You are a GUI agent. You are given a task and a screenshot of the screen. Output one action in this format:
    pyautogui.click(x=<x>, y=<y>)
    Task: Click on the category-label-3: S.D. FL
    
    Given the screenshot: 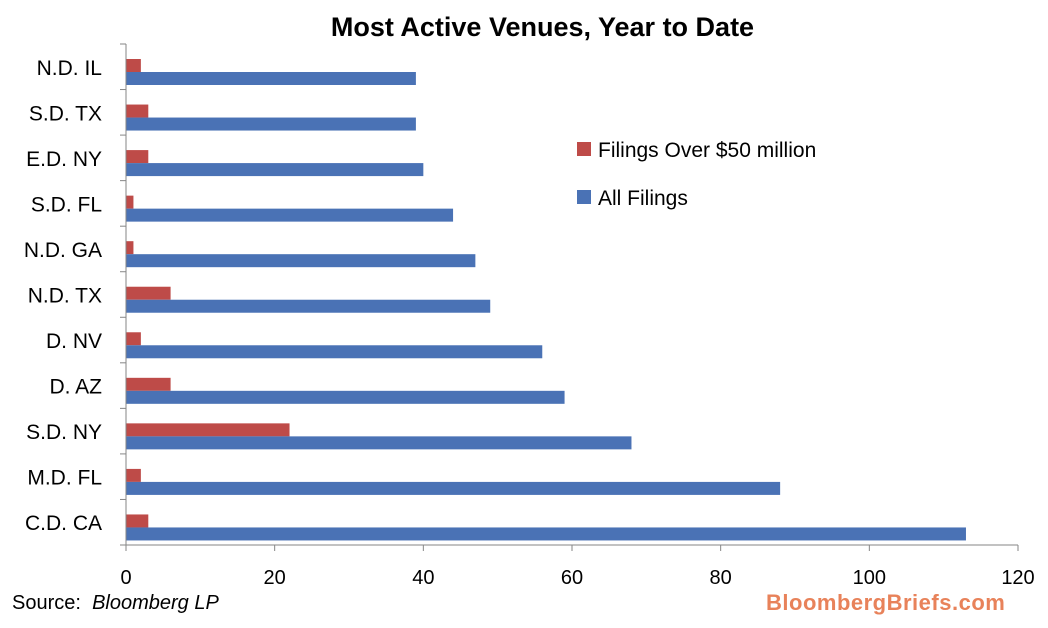 What is the action you would take?
    pyautogui.click(x=66, y=204)
    